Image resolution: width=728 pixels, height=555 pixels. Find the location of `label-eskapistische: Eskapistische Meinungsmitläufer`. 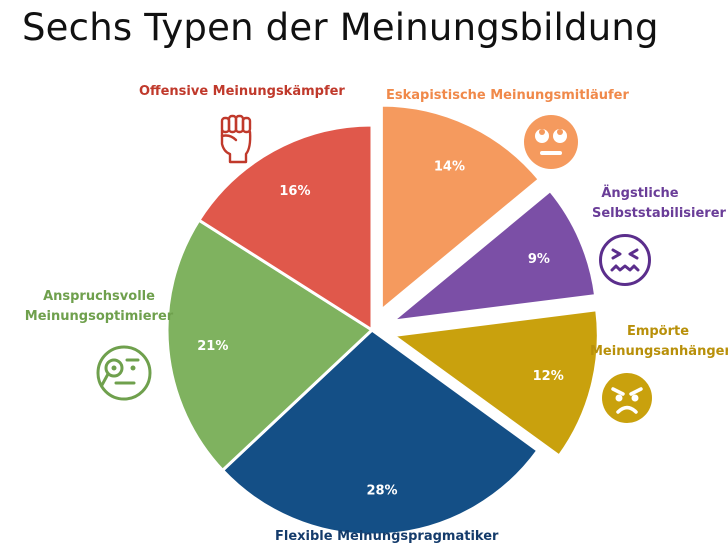

label-eskapistische: Eskapistische Meinungsmitläufer is located at coordinates (507, 95).